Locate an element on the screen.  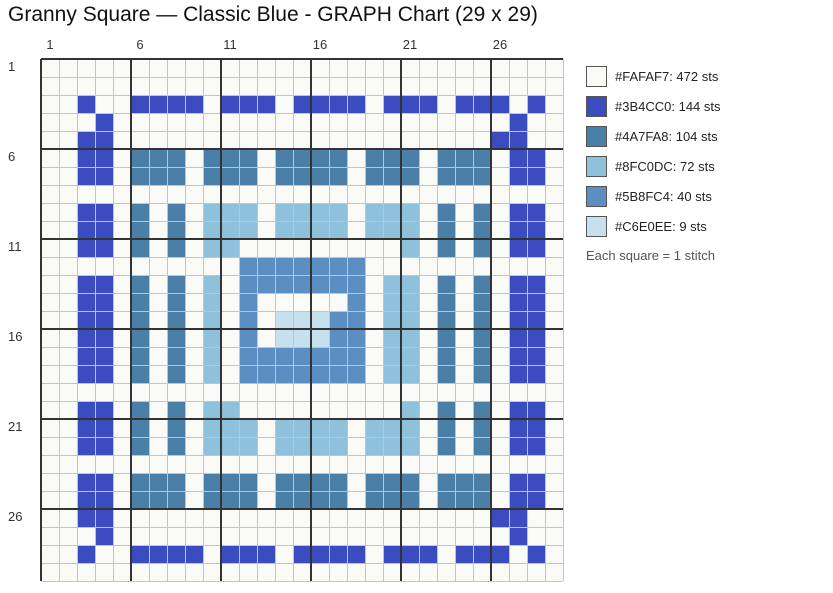
column-number: 26 is located at coordinates (500, 44).